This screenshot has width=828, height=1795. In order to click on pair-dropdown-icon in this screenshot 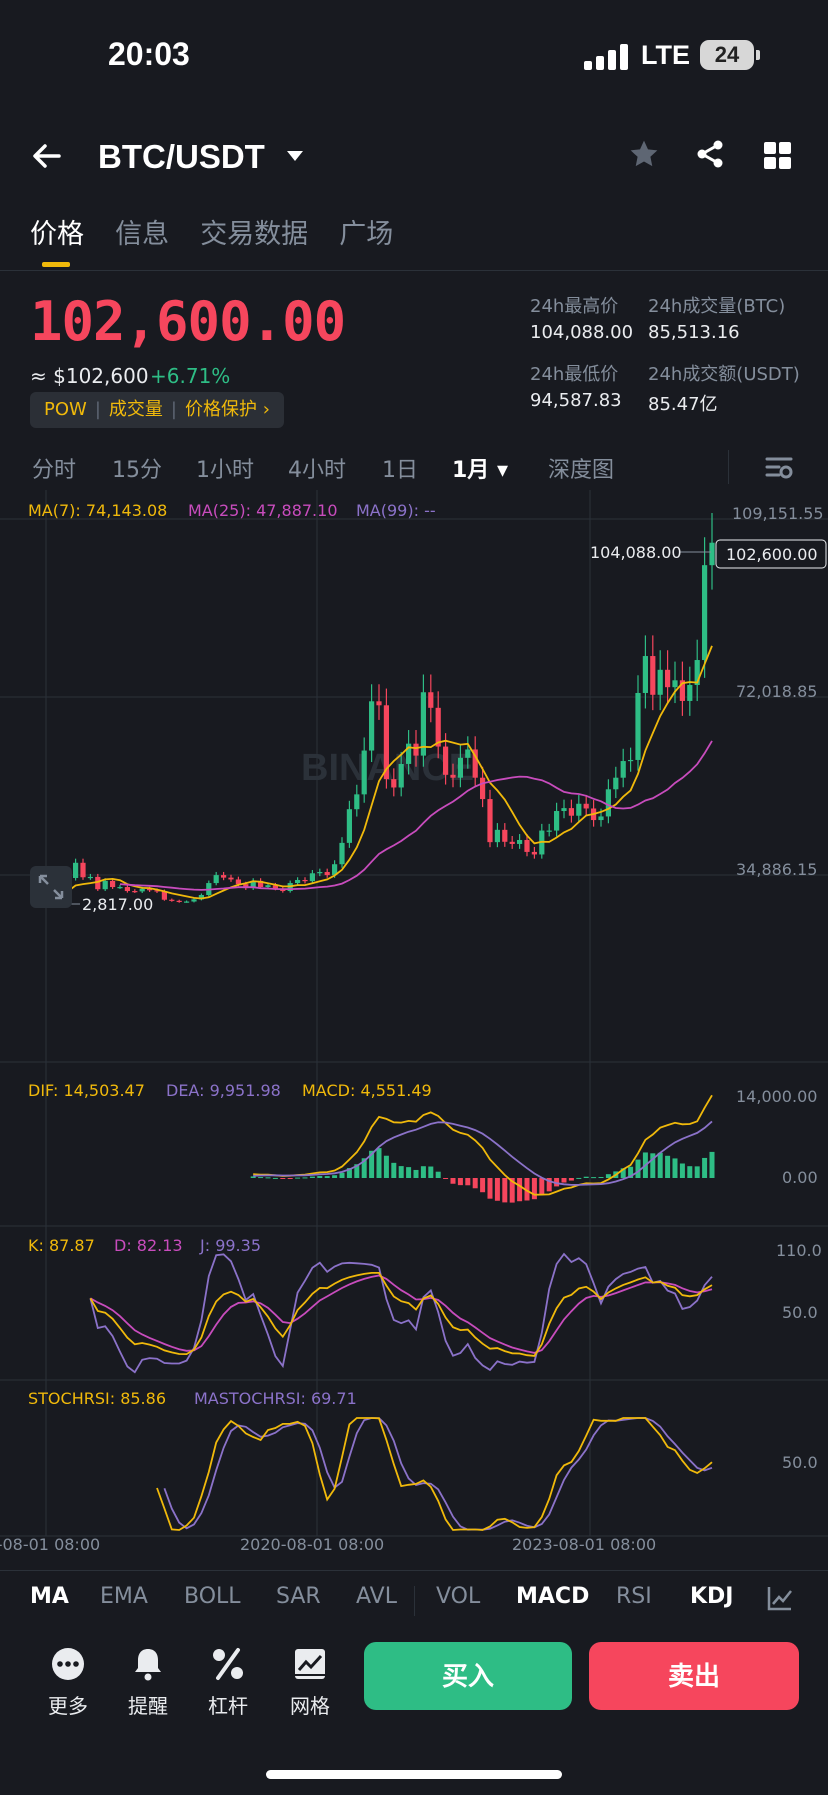, I will do `click(295, 156)`.